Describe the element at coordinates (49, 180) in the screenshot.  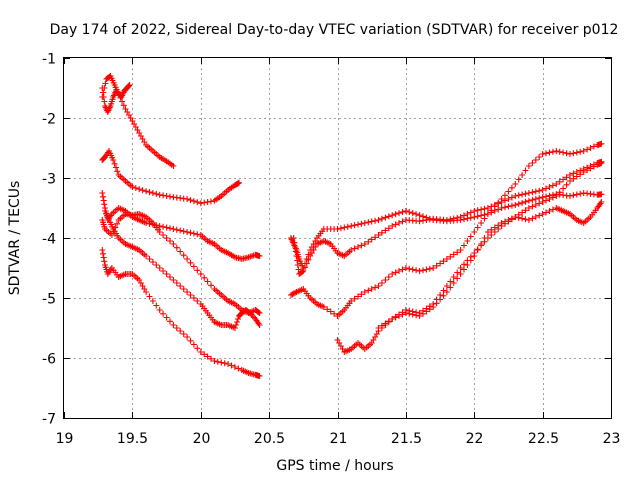
I see `y-tick-label: -3` at that location.